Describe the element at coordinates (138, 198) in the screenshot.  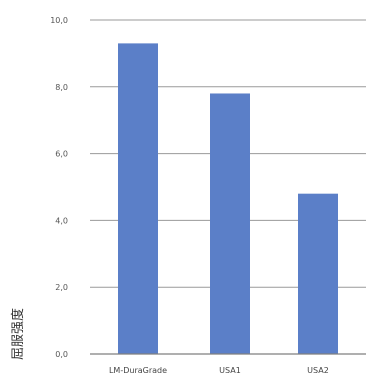
I see `bar-lm-duragrade` at that location.